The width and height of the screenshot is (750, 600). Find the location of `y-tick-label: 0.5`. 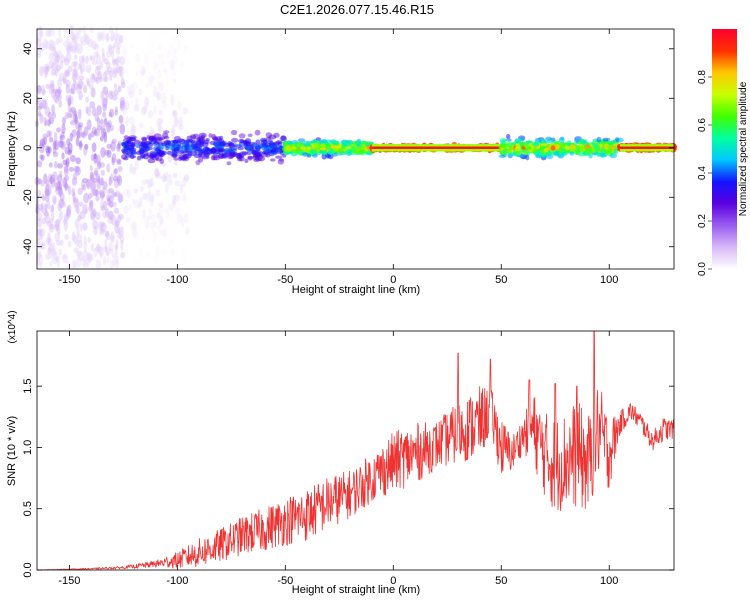

y-tick-label: 0.5 is located at coordinates (28, 508).